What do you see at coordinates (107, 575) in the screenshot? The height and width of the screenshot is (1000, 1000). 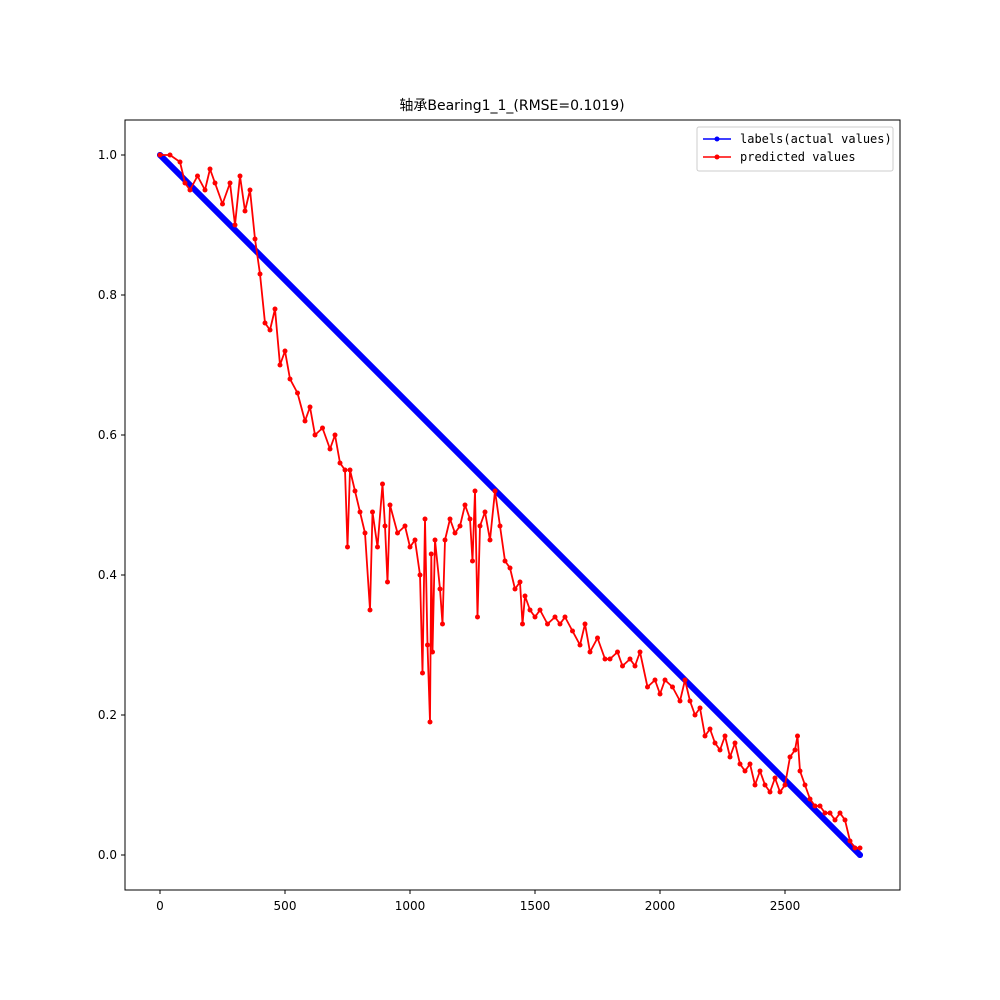 I see `y-tick-label: 0.4` at bounding box center [107, 575].